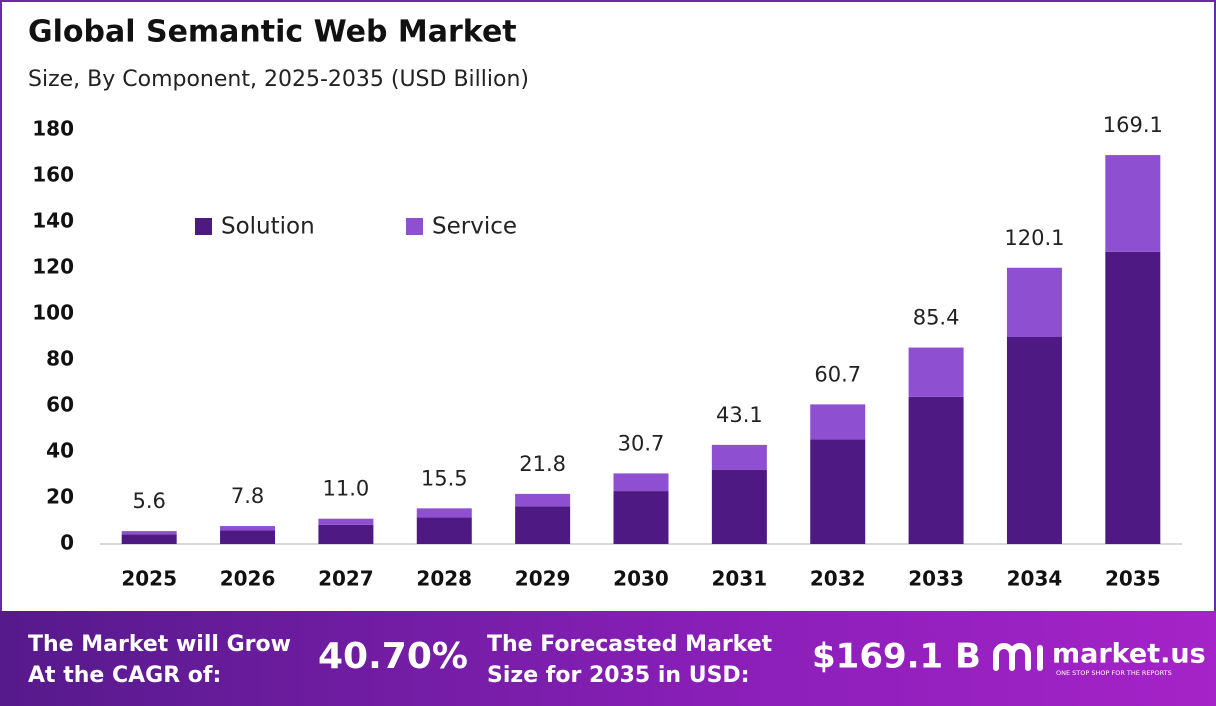 This screenshot has height=706, width=1216. Describe the element at coordinates (1129, 654) in the screenshot. I see `logo-text: market.us` at that location.